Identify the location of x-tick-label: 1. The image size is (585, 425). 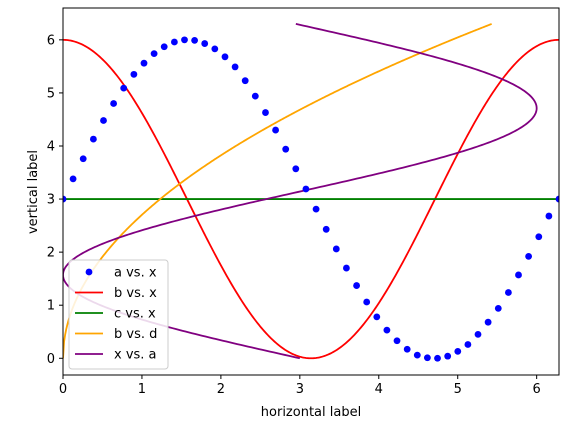
(142, 389).